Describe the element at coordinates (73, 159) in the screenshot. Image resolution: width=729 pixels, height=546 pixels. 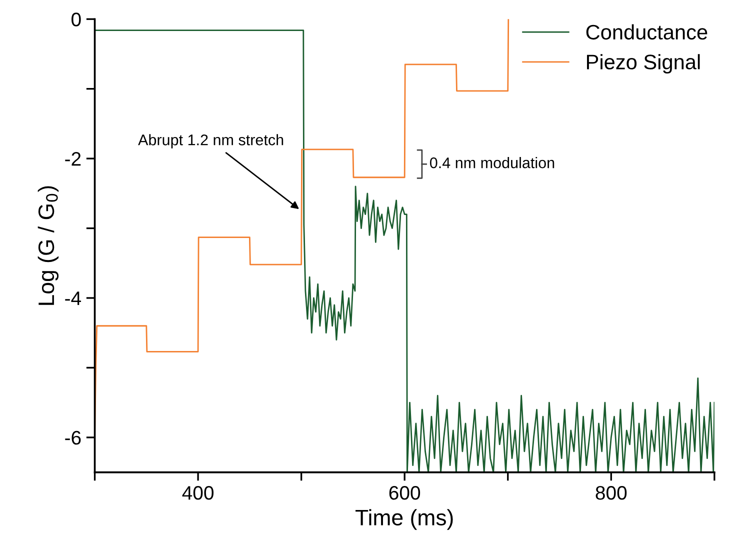
I see `y-tick-label: -2` at that location.